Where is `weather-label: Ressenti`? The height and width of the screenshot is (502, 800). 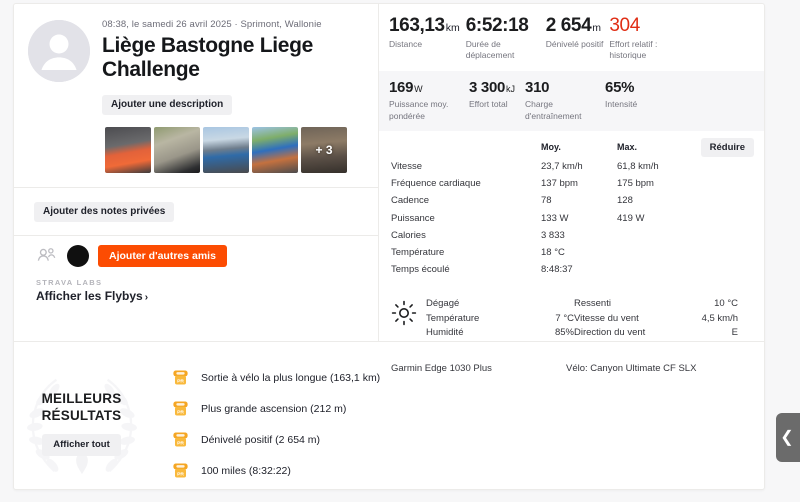
weather-label: Ressenti is located at coordinates (592, 303).